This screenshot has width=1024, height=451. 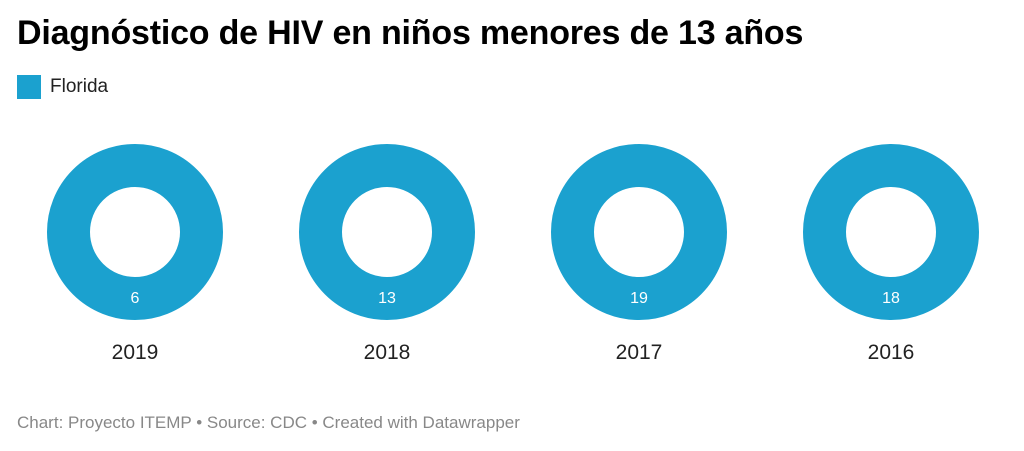 I want to click on donut-value-label-2018: 13, so click(x=387, y=298).